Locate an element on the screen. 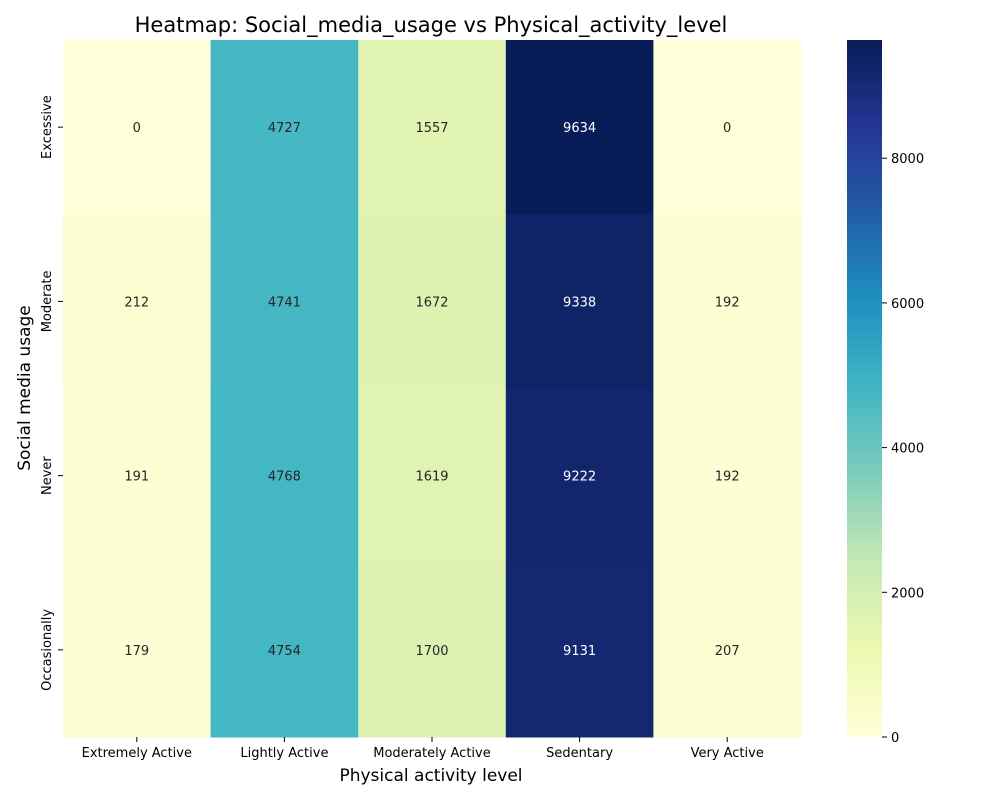 This screenshot has width=1000, height=800. cell-value-label: 1557 is located at coordinates (431, 128).